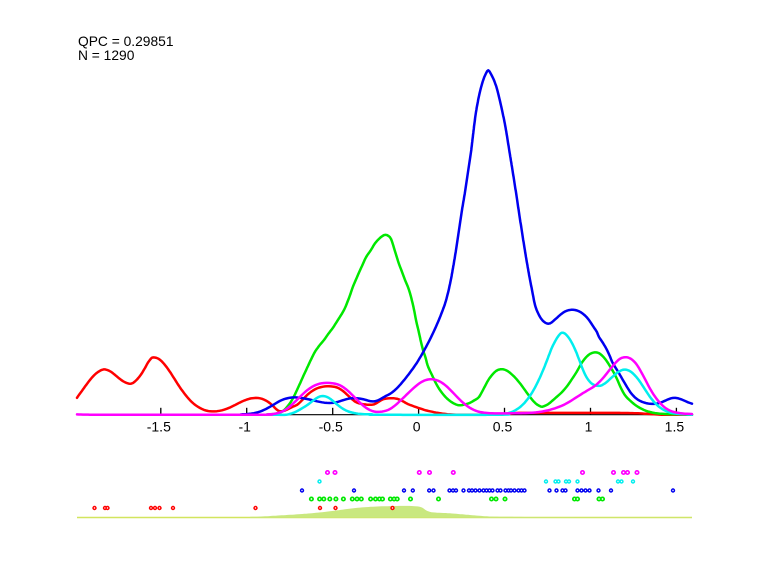 Image resolution: width=768 pixels, height=576 pixels. I want to click on svg-text: 0, so click(417, 427).